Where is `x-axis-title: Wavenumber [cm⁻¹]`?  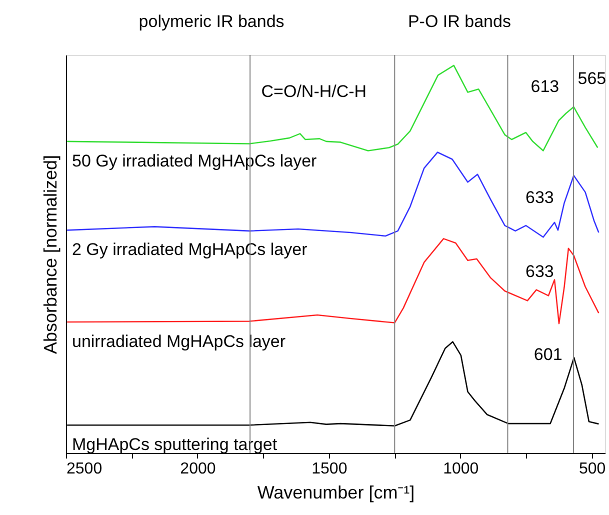
x-axis-title: Wavenumber [cm⁻¹] is located at coordinates (336, 492).